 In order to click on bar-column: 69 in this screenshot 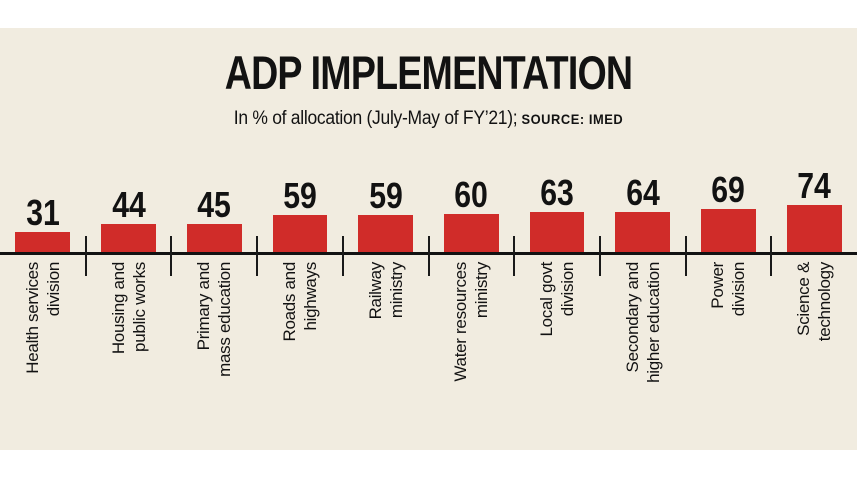, I will do `click(729, 192)`.